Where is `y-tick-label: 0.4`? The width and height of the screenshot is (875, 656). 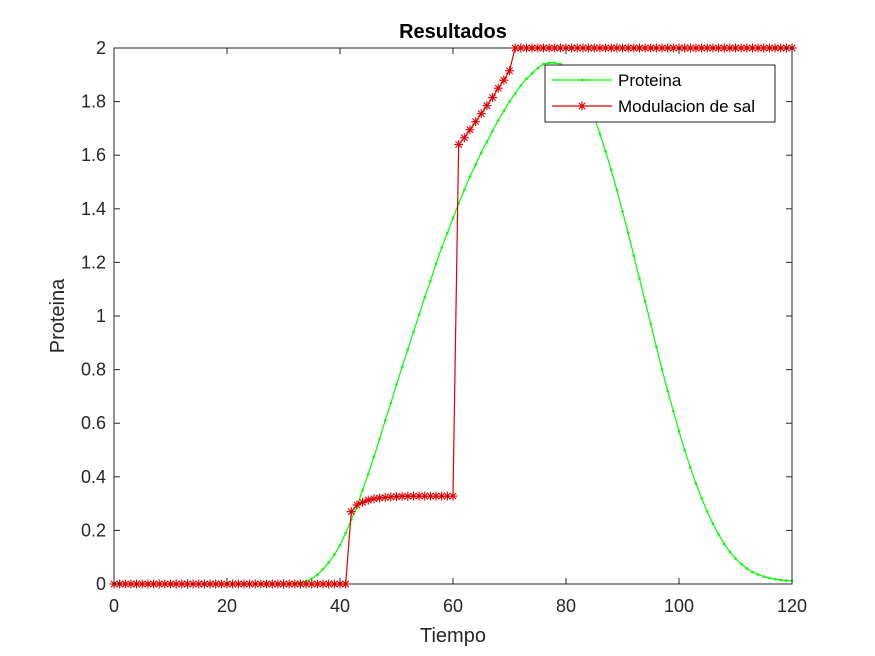
y-tick-label: 0.4 is located at coordinates (93, 477).